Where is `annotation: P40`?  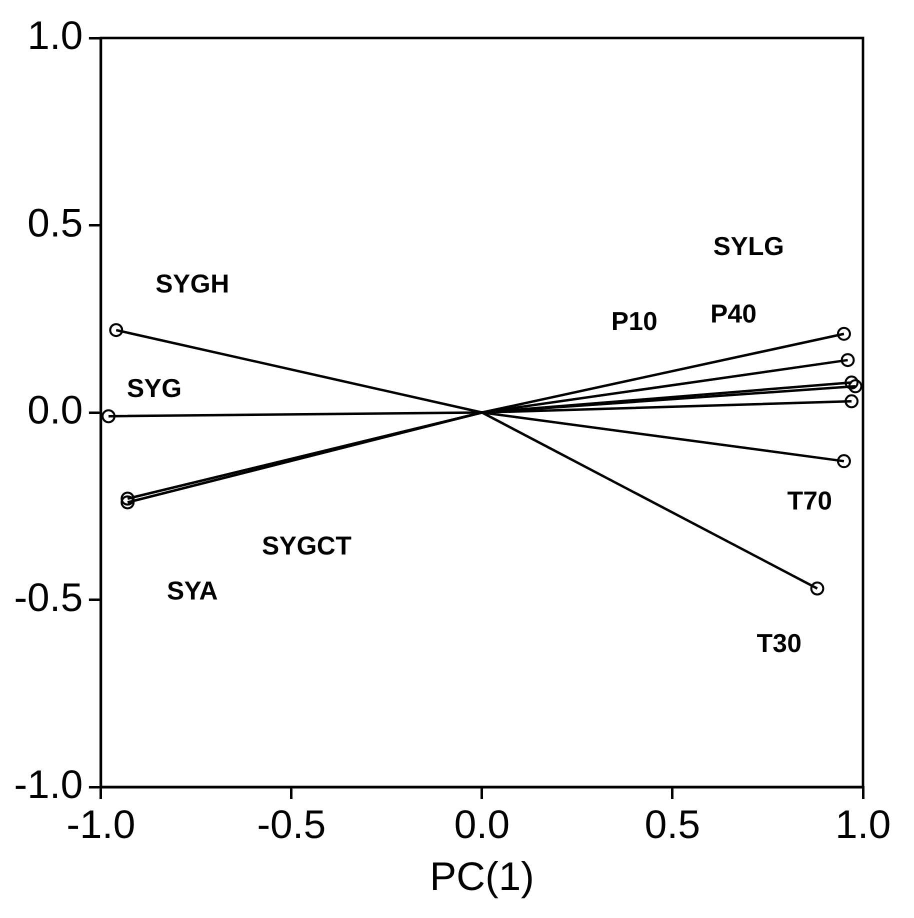 annotation: P40 is located at coordinates (733, 313).